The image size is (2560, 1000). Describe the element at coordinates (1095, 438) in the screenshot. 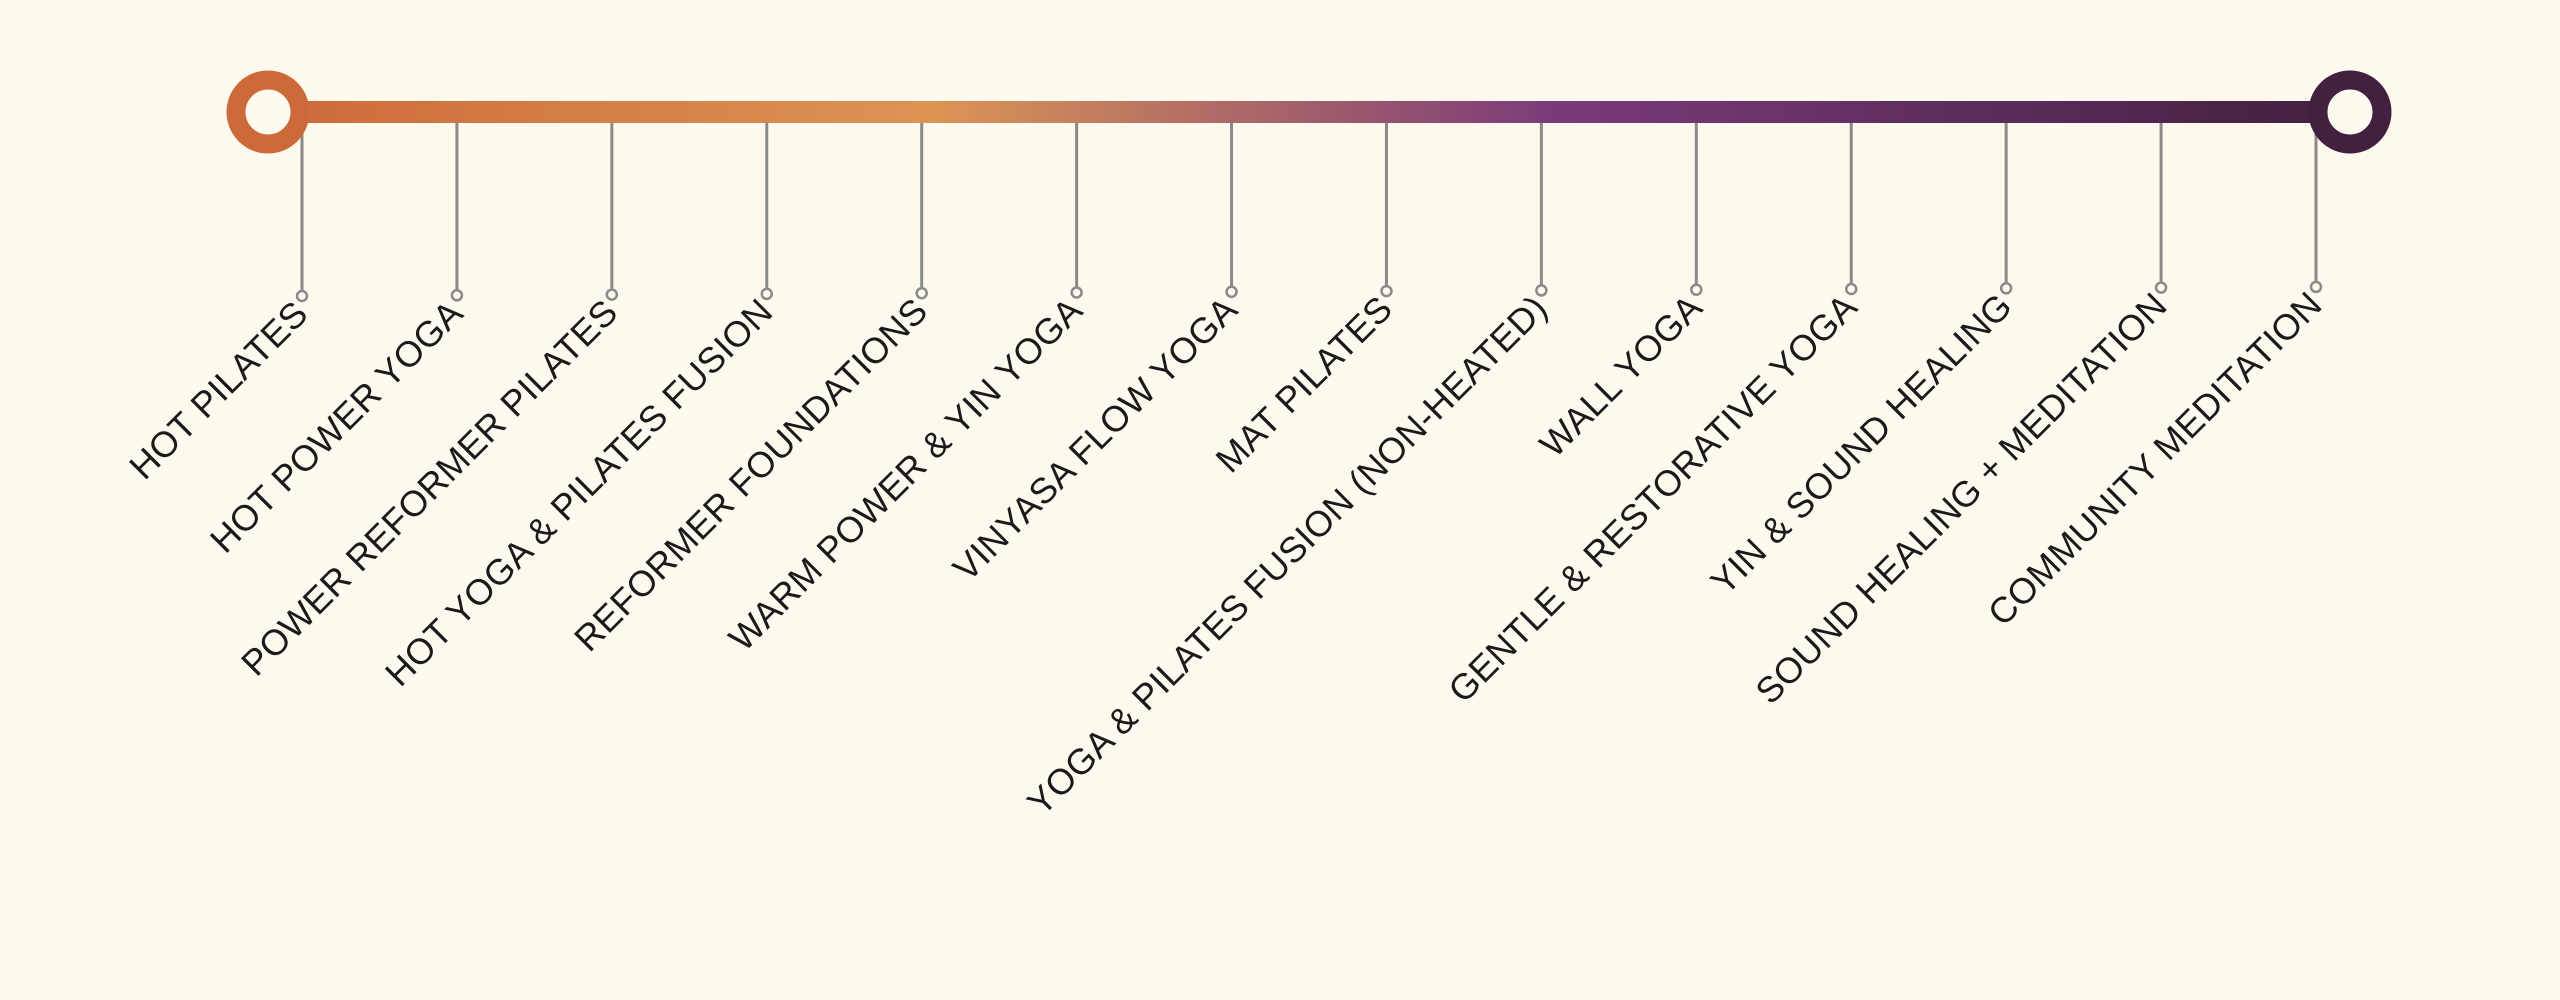

I see `class-label: VINYASA FLOW YOGA` at that location.